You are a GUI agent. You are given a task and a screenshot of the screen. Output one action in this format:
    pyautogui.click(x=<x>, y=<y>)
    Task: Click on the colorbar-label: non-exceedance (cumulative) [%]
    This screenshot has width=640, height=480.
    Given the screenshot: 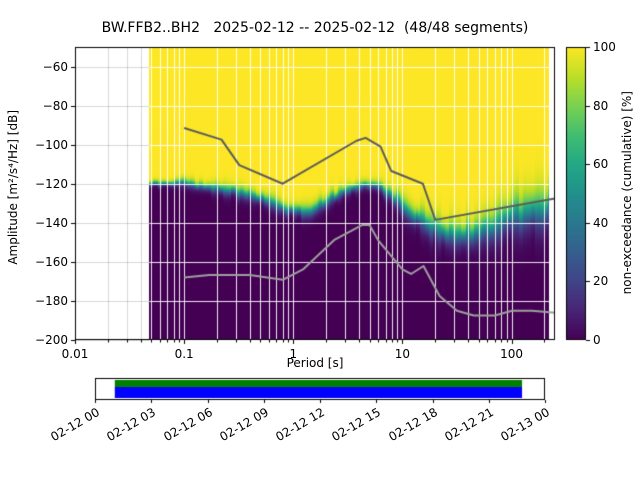 What is the action you would take?
    pyautogui.click(x=627, y=193)
    